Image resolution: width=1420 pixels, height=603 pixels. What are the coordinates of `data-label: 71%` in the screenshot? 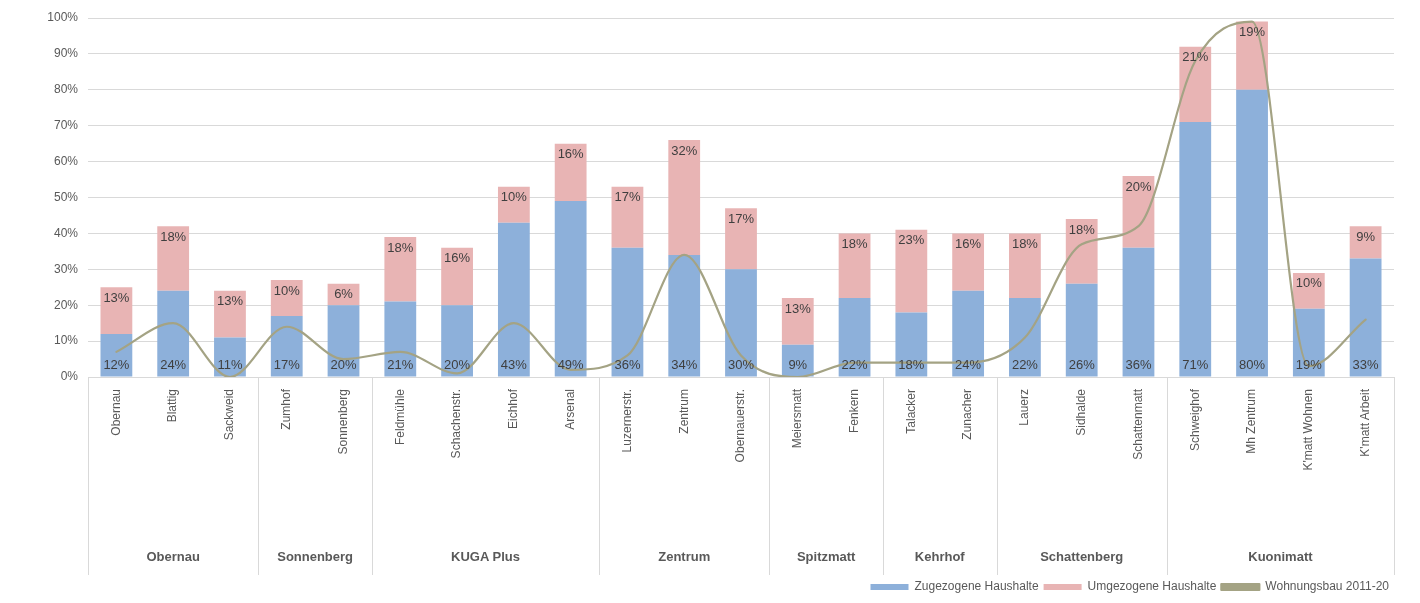 It's located at (1195, 365).